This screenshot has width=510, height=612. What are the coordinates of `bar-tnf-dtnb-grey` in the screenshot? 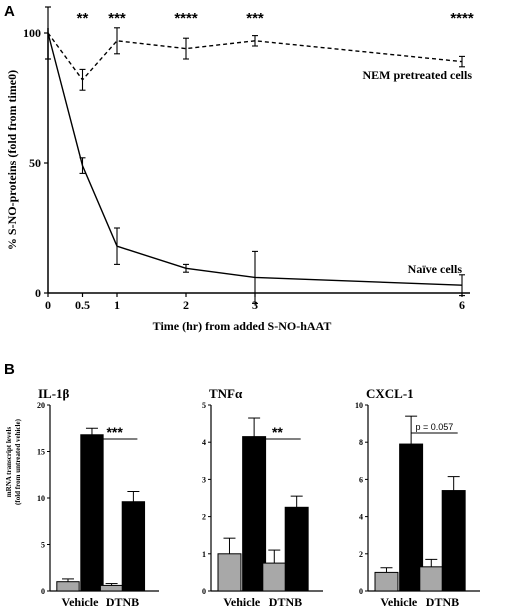 It's located at (274, 577).